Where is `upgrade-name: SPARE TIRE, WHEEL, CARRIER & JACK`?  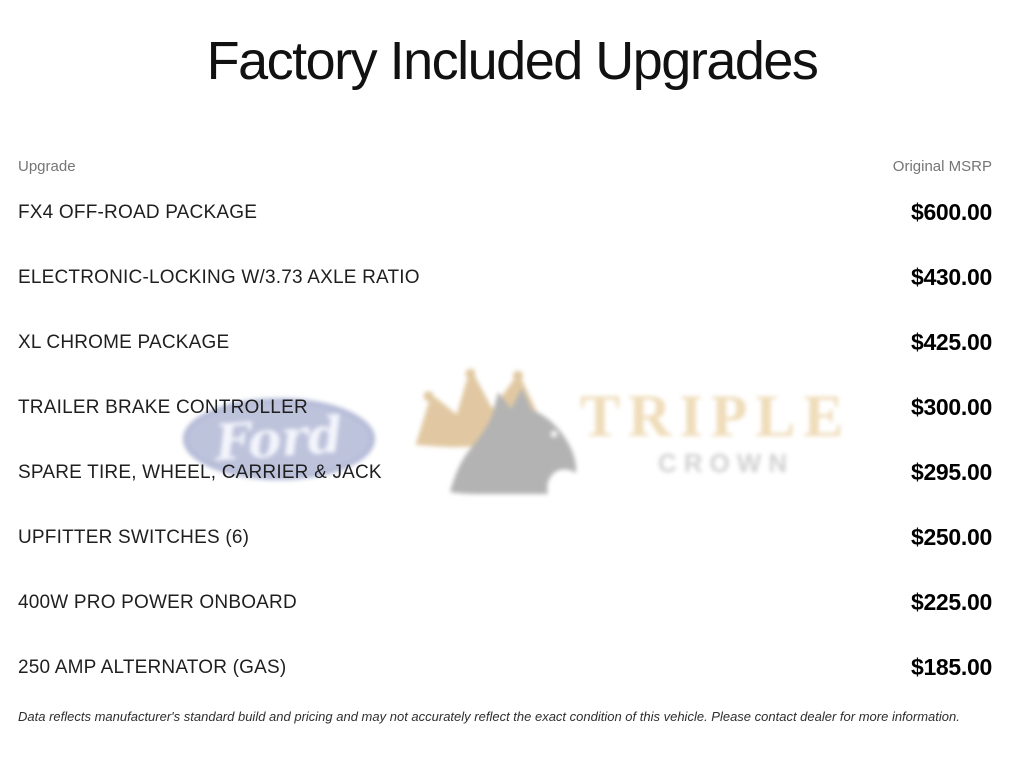
upgrade-name: SPARE TIRE, WHEEL, CARRIER & JACK is located at coordinates (200, 472).